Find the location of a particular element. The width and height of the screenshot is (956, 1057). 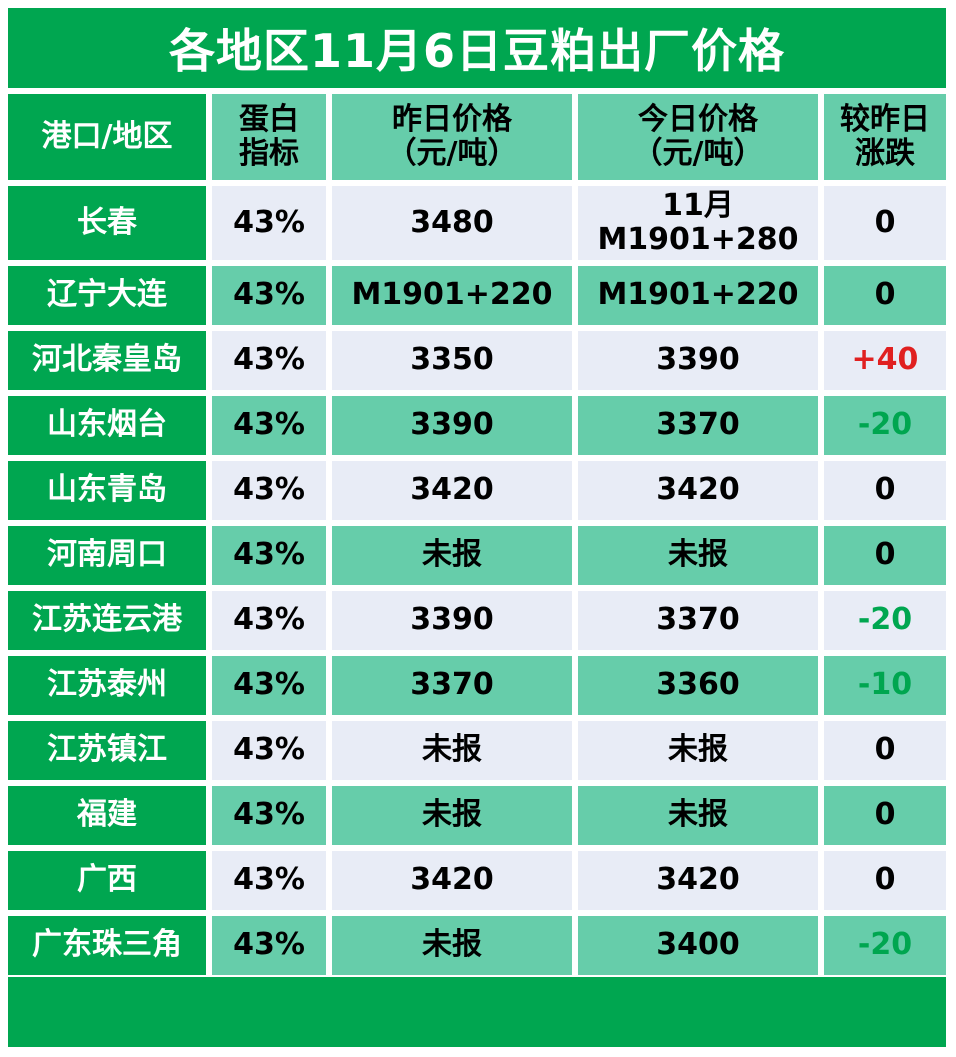

yesterday-price-cell: 3350 is located at coordinates (452, 360).